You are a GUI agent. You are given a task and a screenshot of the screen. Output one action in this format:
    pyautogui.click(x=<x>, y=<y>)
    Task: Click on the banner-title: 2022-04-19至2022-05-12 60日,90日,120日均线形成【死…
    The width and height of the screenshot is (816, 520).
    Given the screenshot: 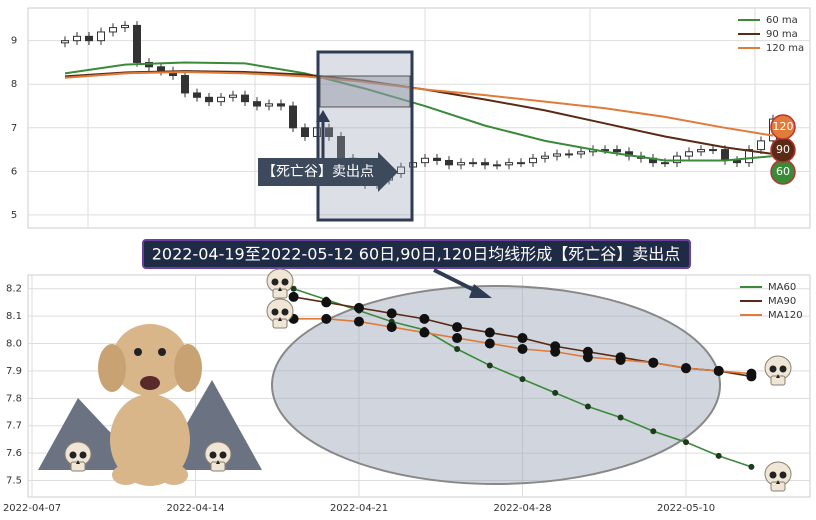 What is the action you would take?
    pyautogui.click(x=416, y=254)
    